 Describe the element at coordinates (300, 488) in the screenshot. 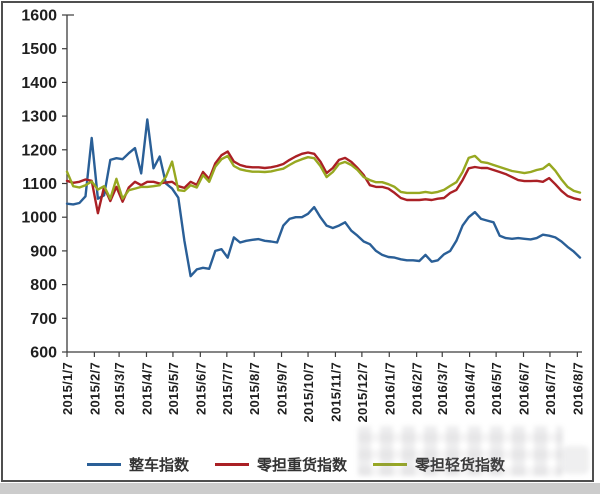

I see `bottom-strip` at that location.